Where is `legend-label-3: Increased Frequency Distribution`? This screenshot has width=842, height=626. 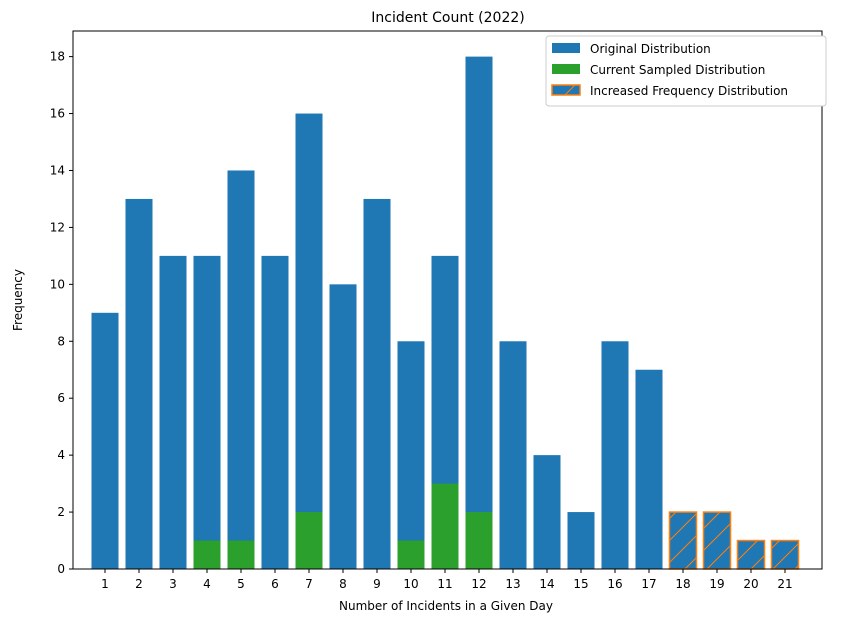
legend-label-3: Increased Frequency Distribution is located at coordinates (689, 91).